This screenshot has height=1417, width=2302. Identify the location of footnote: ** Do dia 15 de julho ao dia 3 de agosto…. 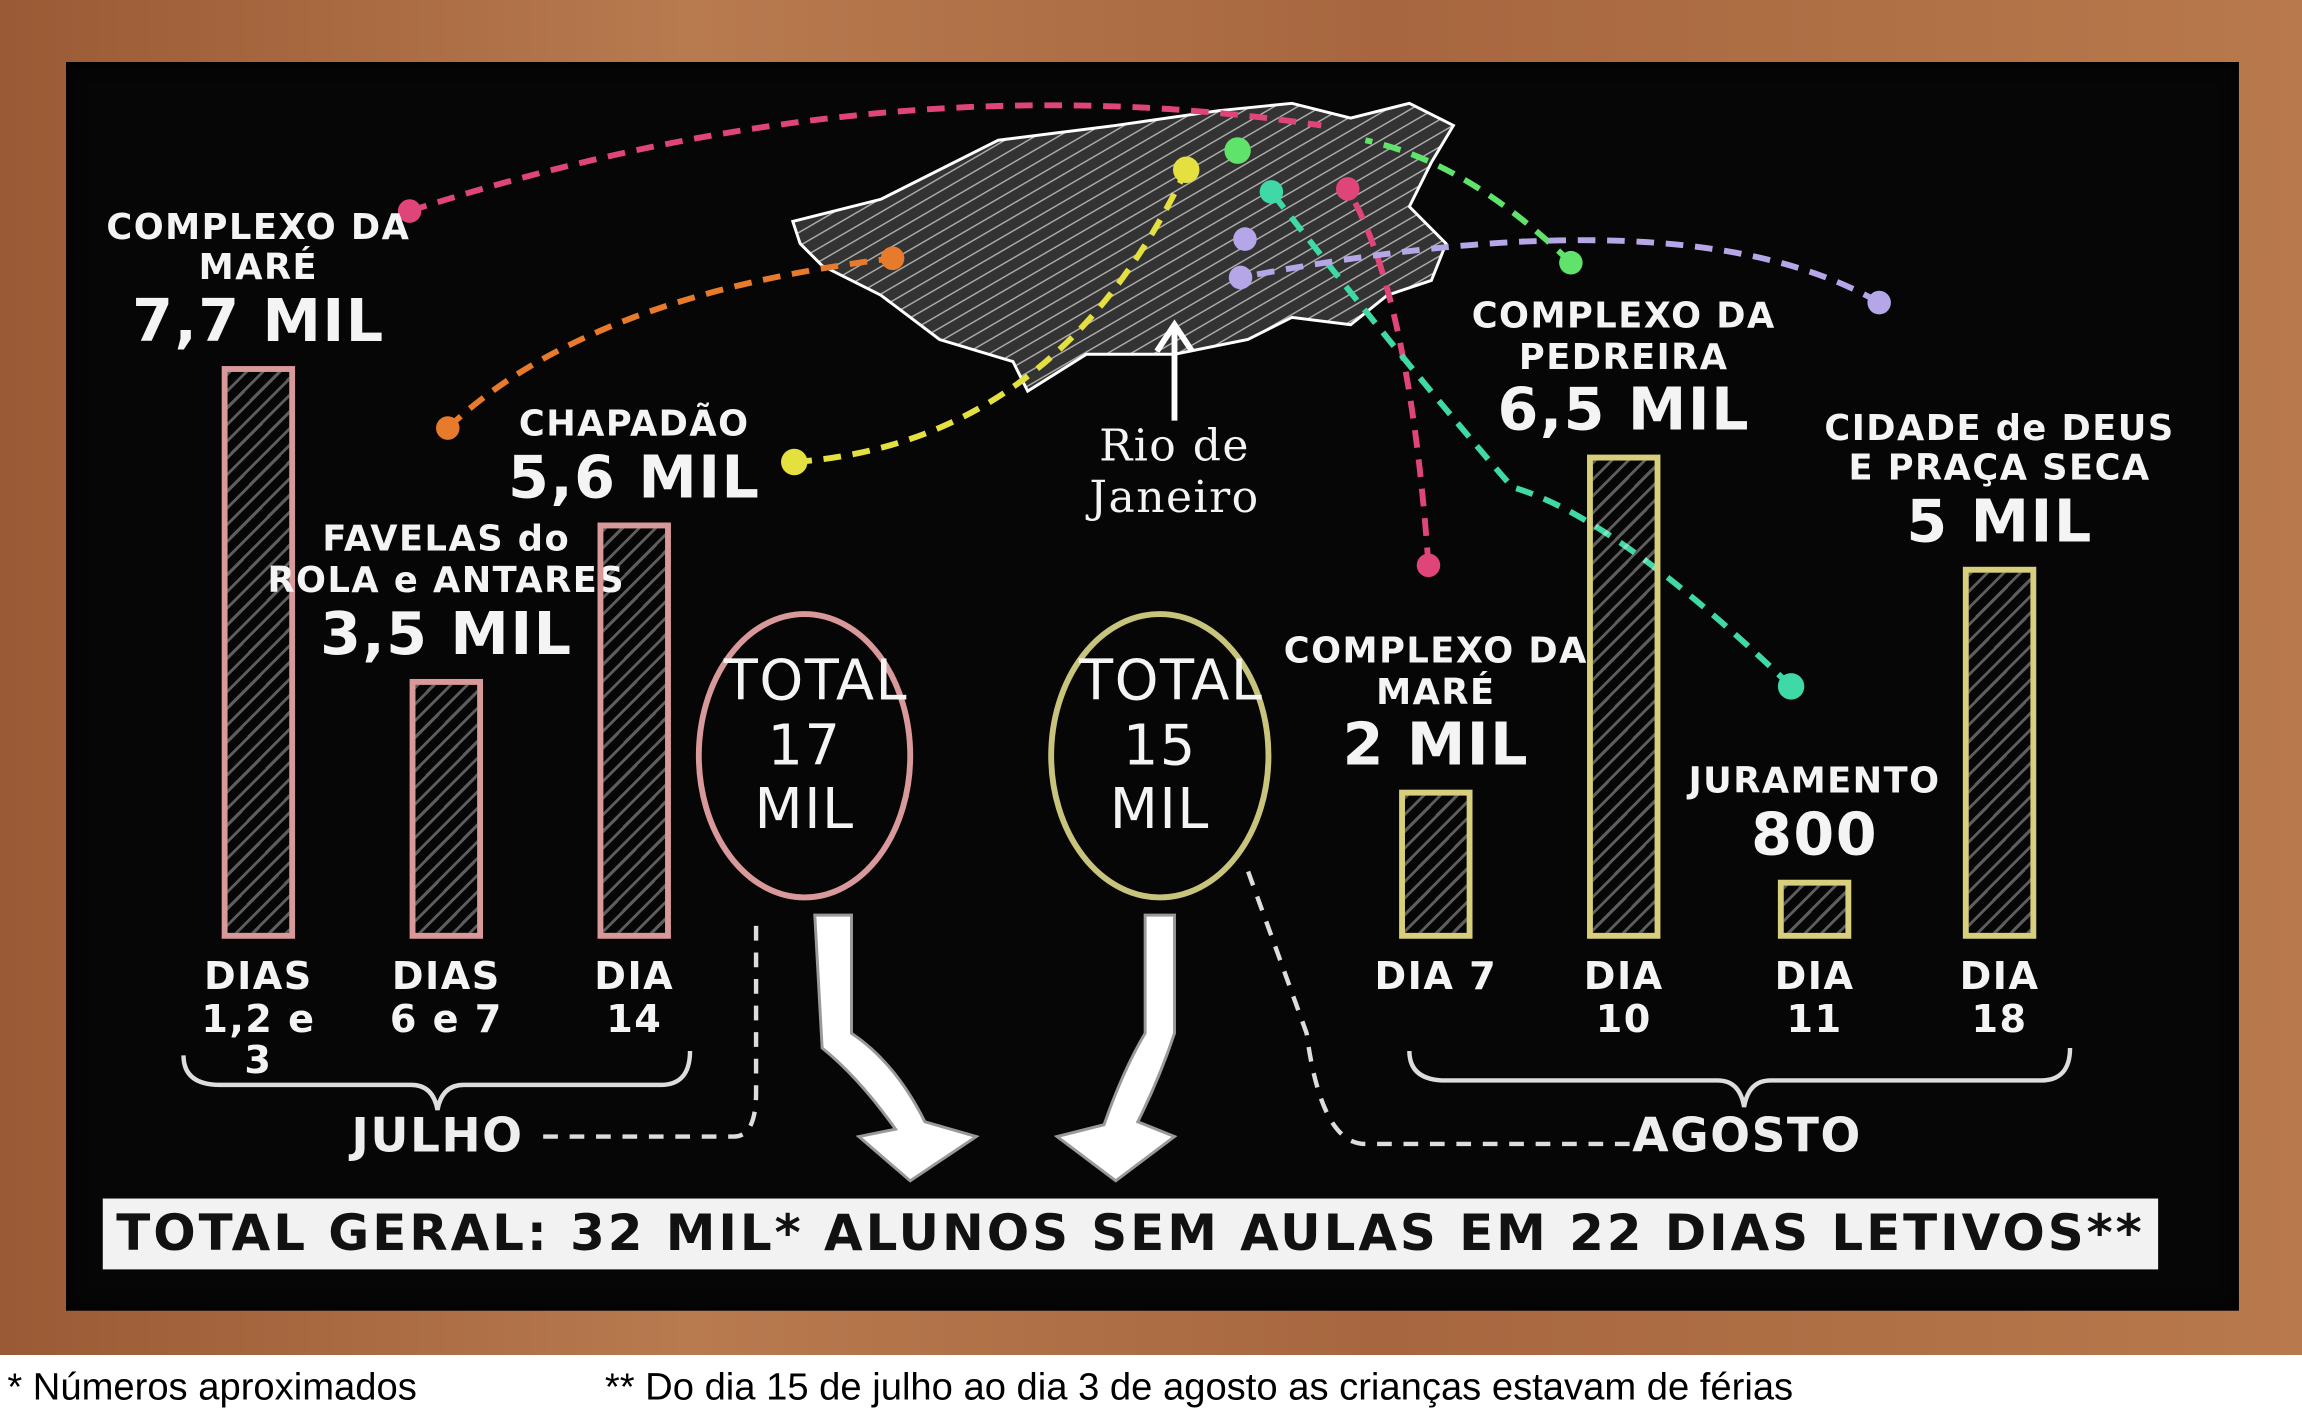
(1199, 1386).